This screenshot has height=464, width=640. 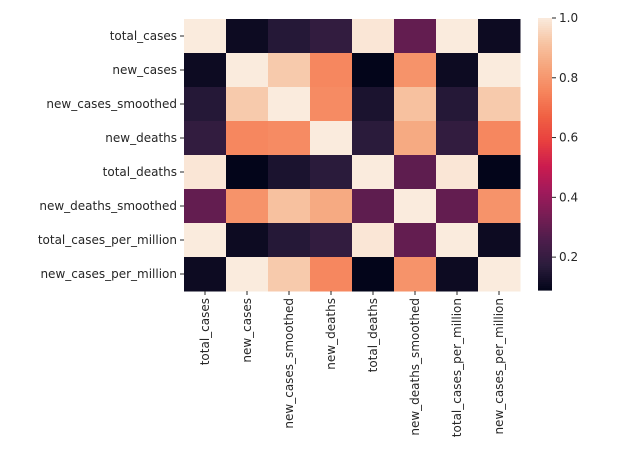 I want to click on row-label: total_deaths, so click(x=140, y=172).